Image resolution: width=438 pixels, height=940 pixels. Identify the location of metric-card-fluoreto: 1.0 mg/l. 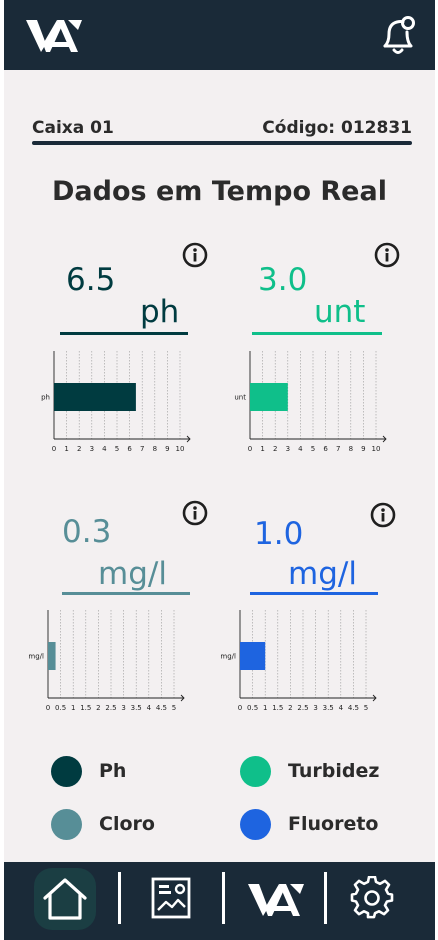
(340, 620).